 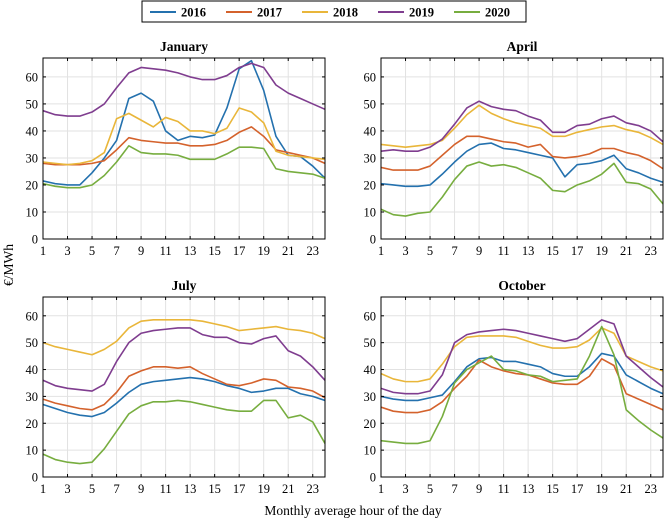 I want to click on series-line-january-2017, so click(x=184, y=146).